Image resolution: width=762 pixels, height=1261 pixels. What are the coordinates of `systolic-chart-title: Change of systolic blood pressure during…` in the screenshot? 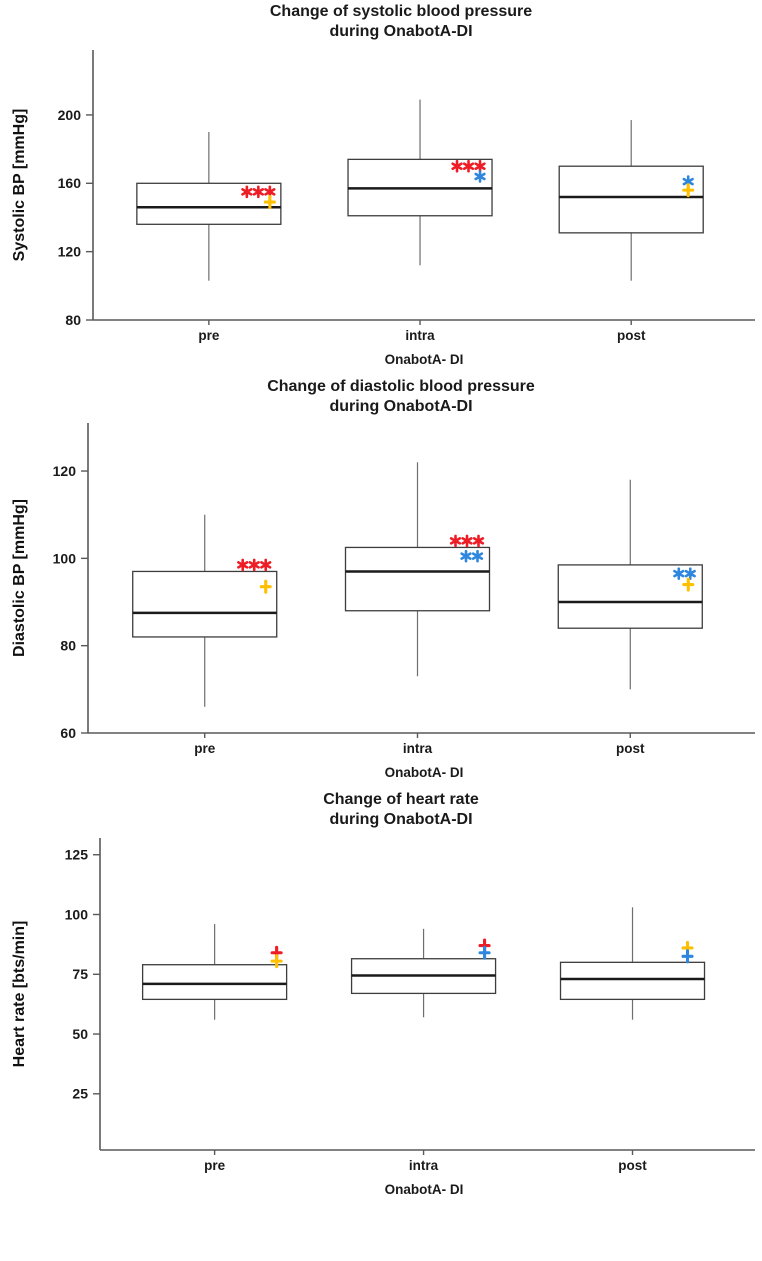 It's located at (381, 22).